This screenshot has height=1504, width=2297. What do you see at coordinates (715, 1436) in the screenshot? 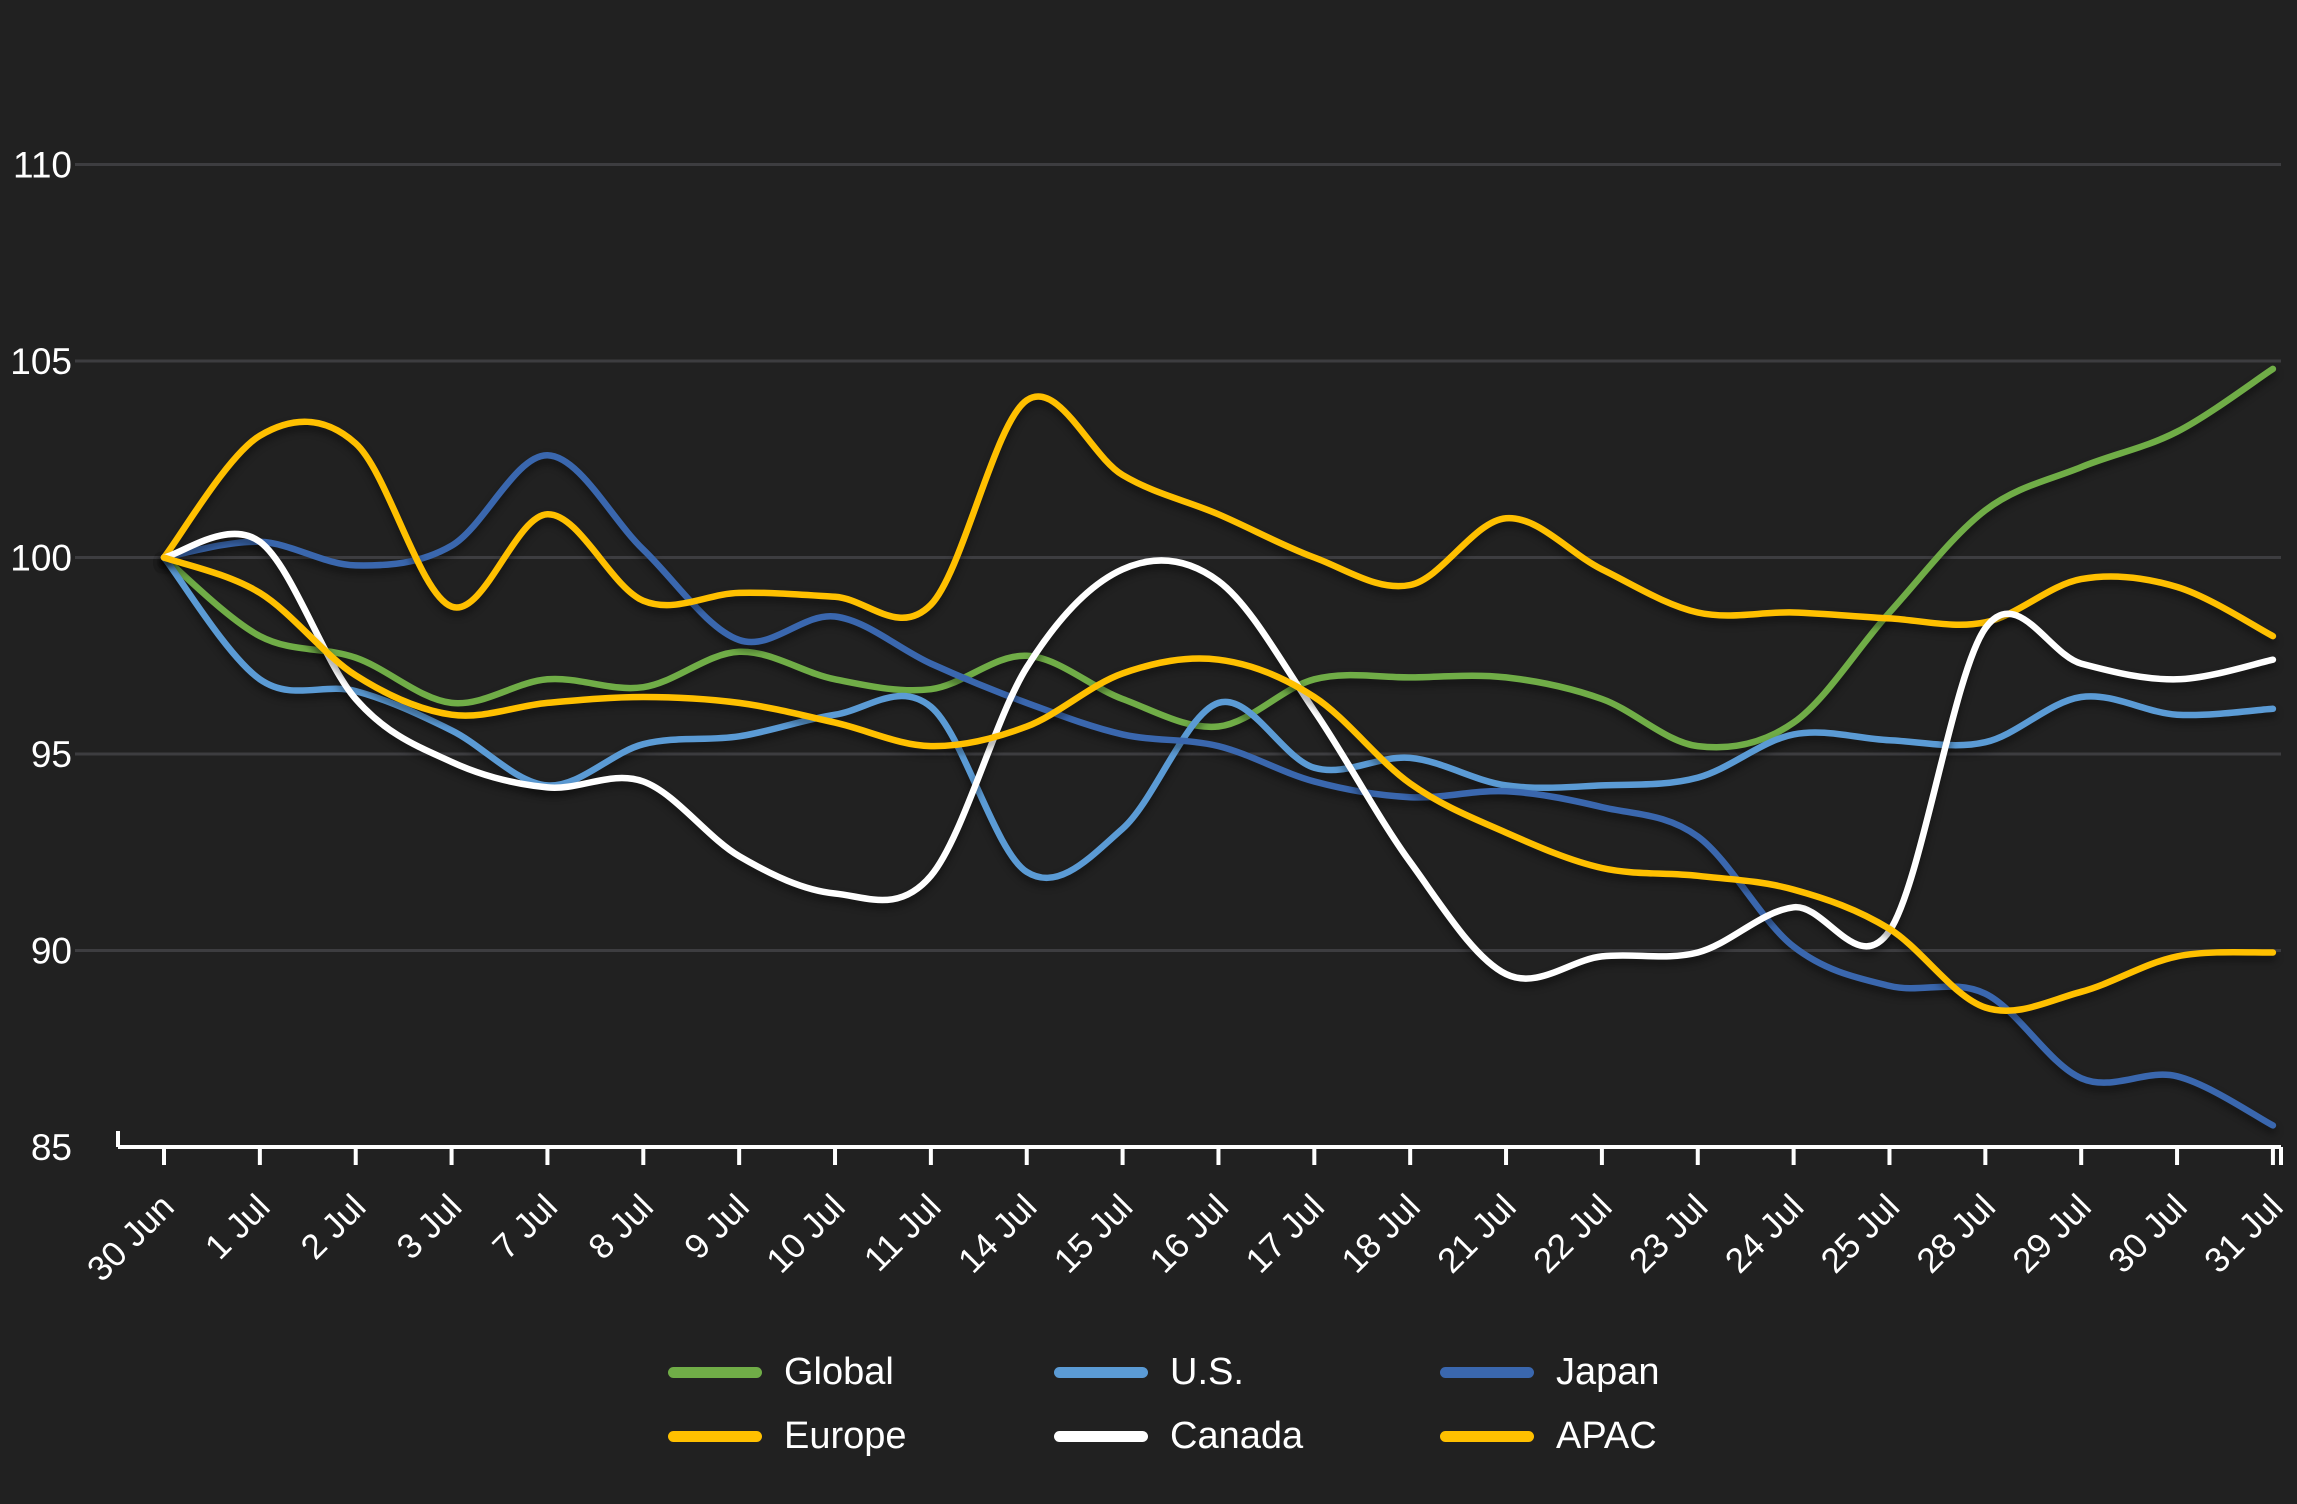
I see `legend-swatch-europe` at bounding box center [715, 1436].